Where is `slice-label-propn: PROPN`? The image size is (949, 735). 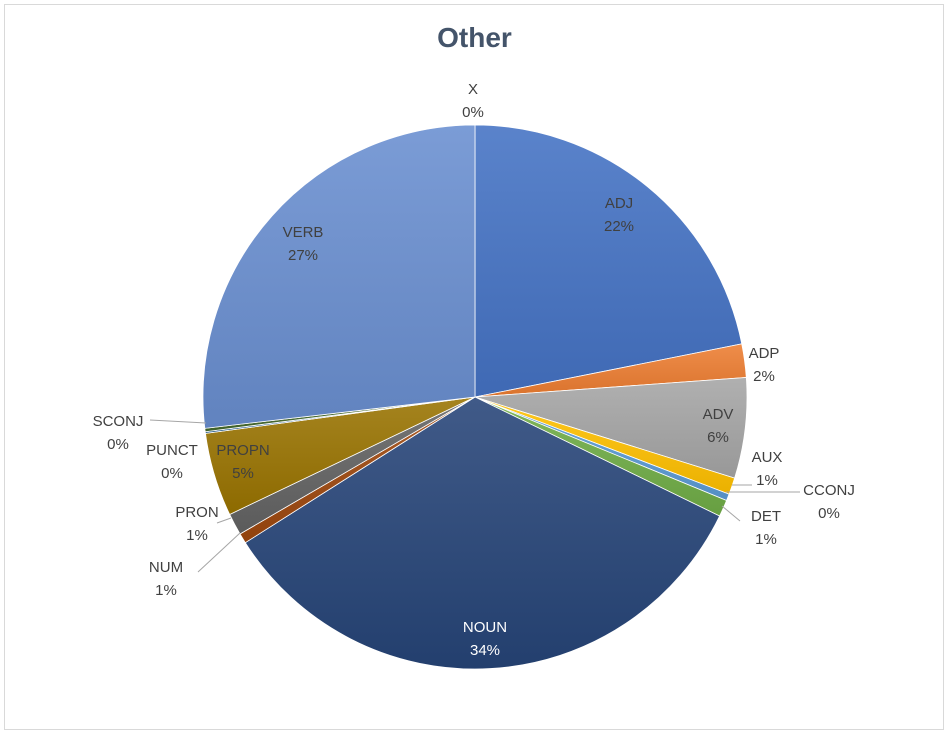 slice-label-propn: PROPN is located at coordinates (242, 450).